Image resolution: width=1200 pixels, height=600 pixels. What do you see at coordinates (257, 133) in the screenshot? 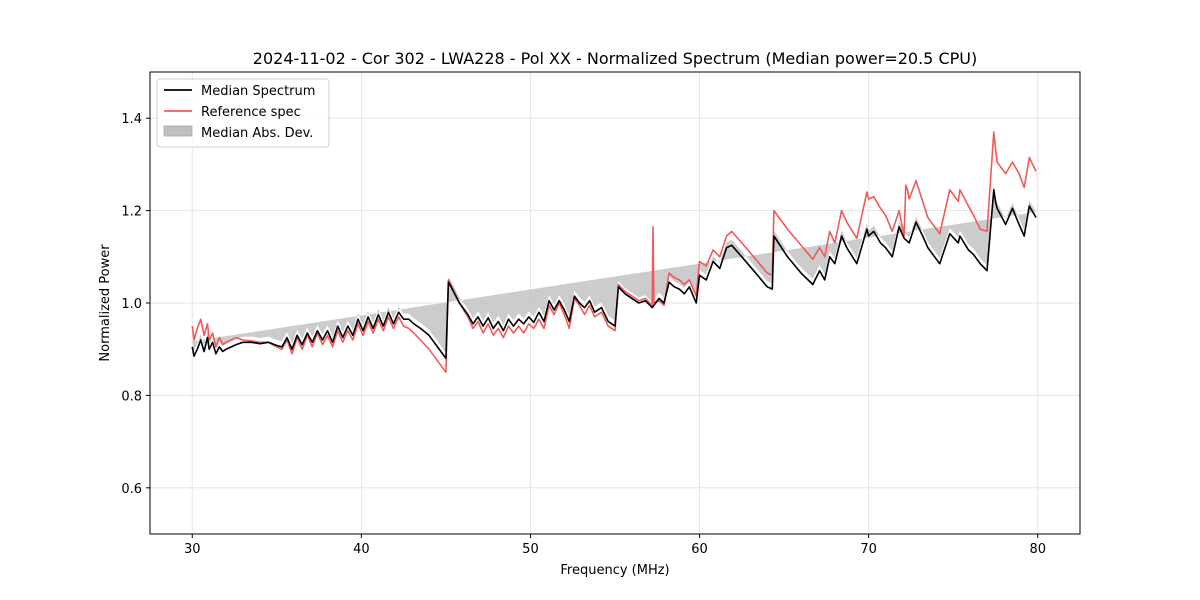
I see `legend-label-mad: Median Abs. Dev.` at bounding box center [257, 133].